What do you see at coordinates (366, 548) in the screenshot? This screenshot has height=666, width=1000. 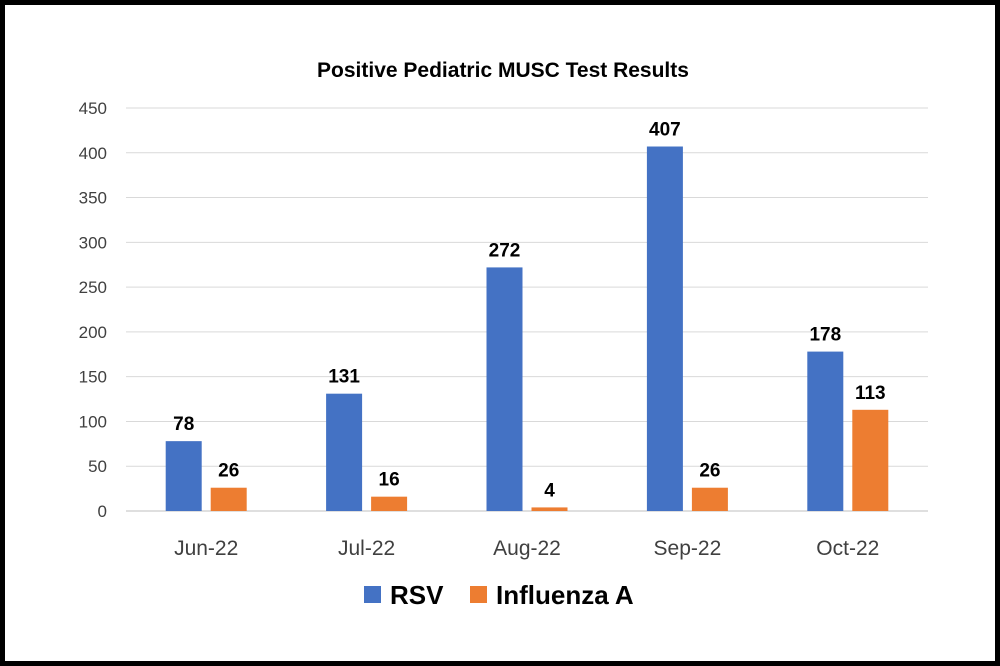 I see `x-tick-label: Jul-22` at bounding box center [366, 548].